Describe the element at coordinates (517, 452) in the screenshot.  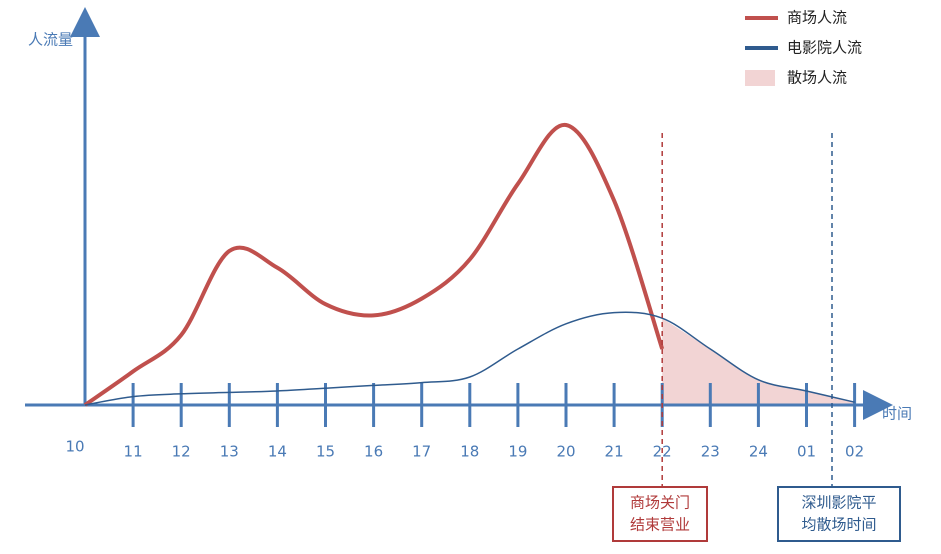
I see `x-tick-label: 19` at that location.